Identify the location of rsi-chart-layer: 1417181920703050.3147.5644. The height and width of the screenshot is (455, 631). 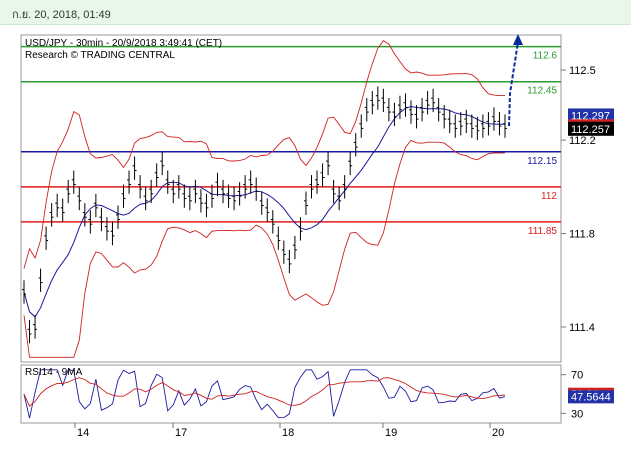
(318, 404).